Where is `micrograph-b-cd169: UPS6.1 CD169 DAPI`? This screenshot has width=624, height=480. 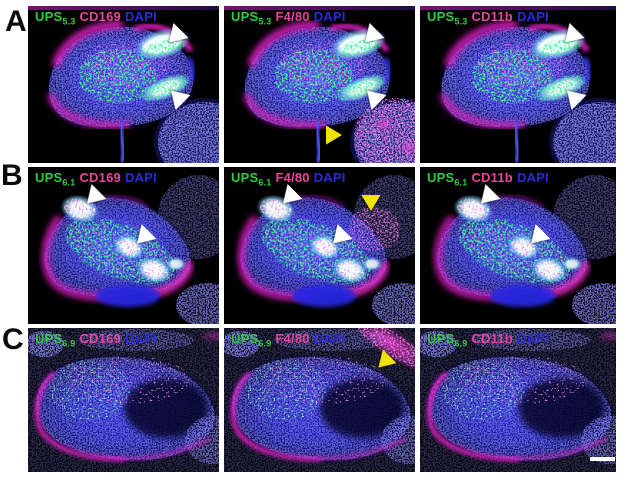 micrograph-b-cd169: UPS6.1 CD169 DAPI is located at coordinates (123, 245).